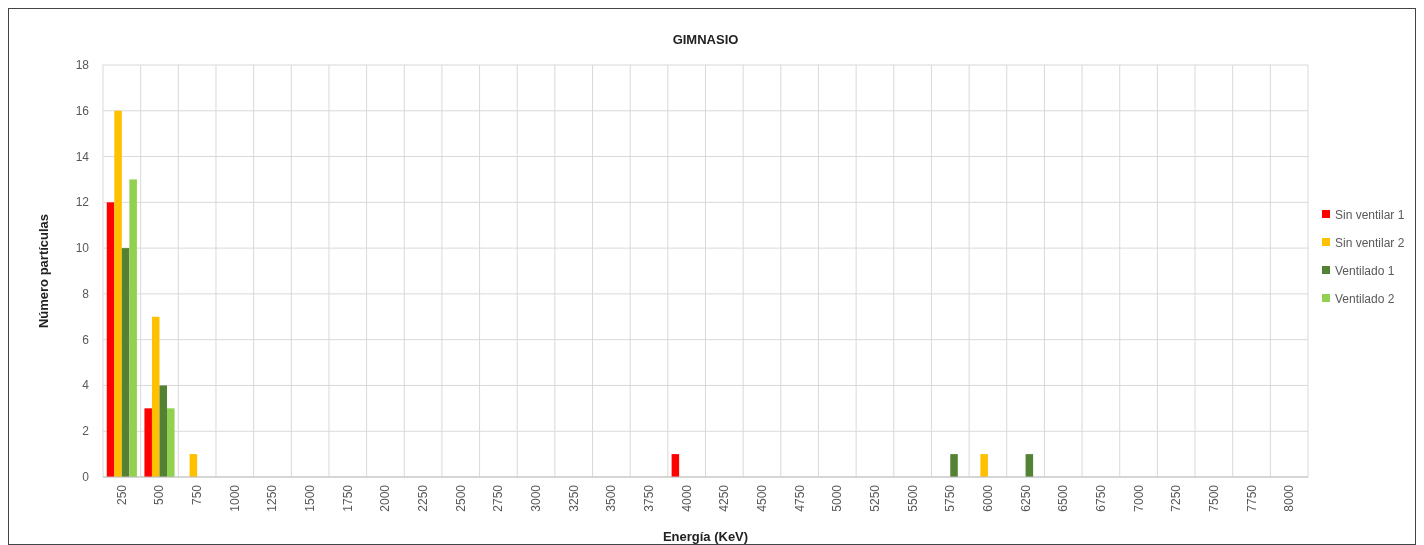  Describe the element at coordinates (1370, 215) in the screenshot. I see `legend-label: Sin ventilar 1` at that location.